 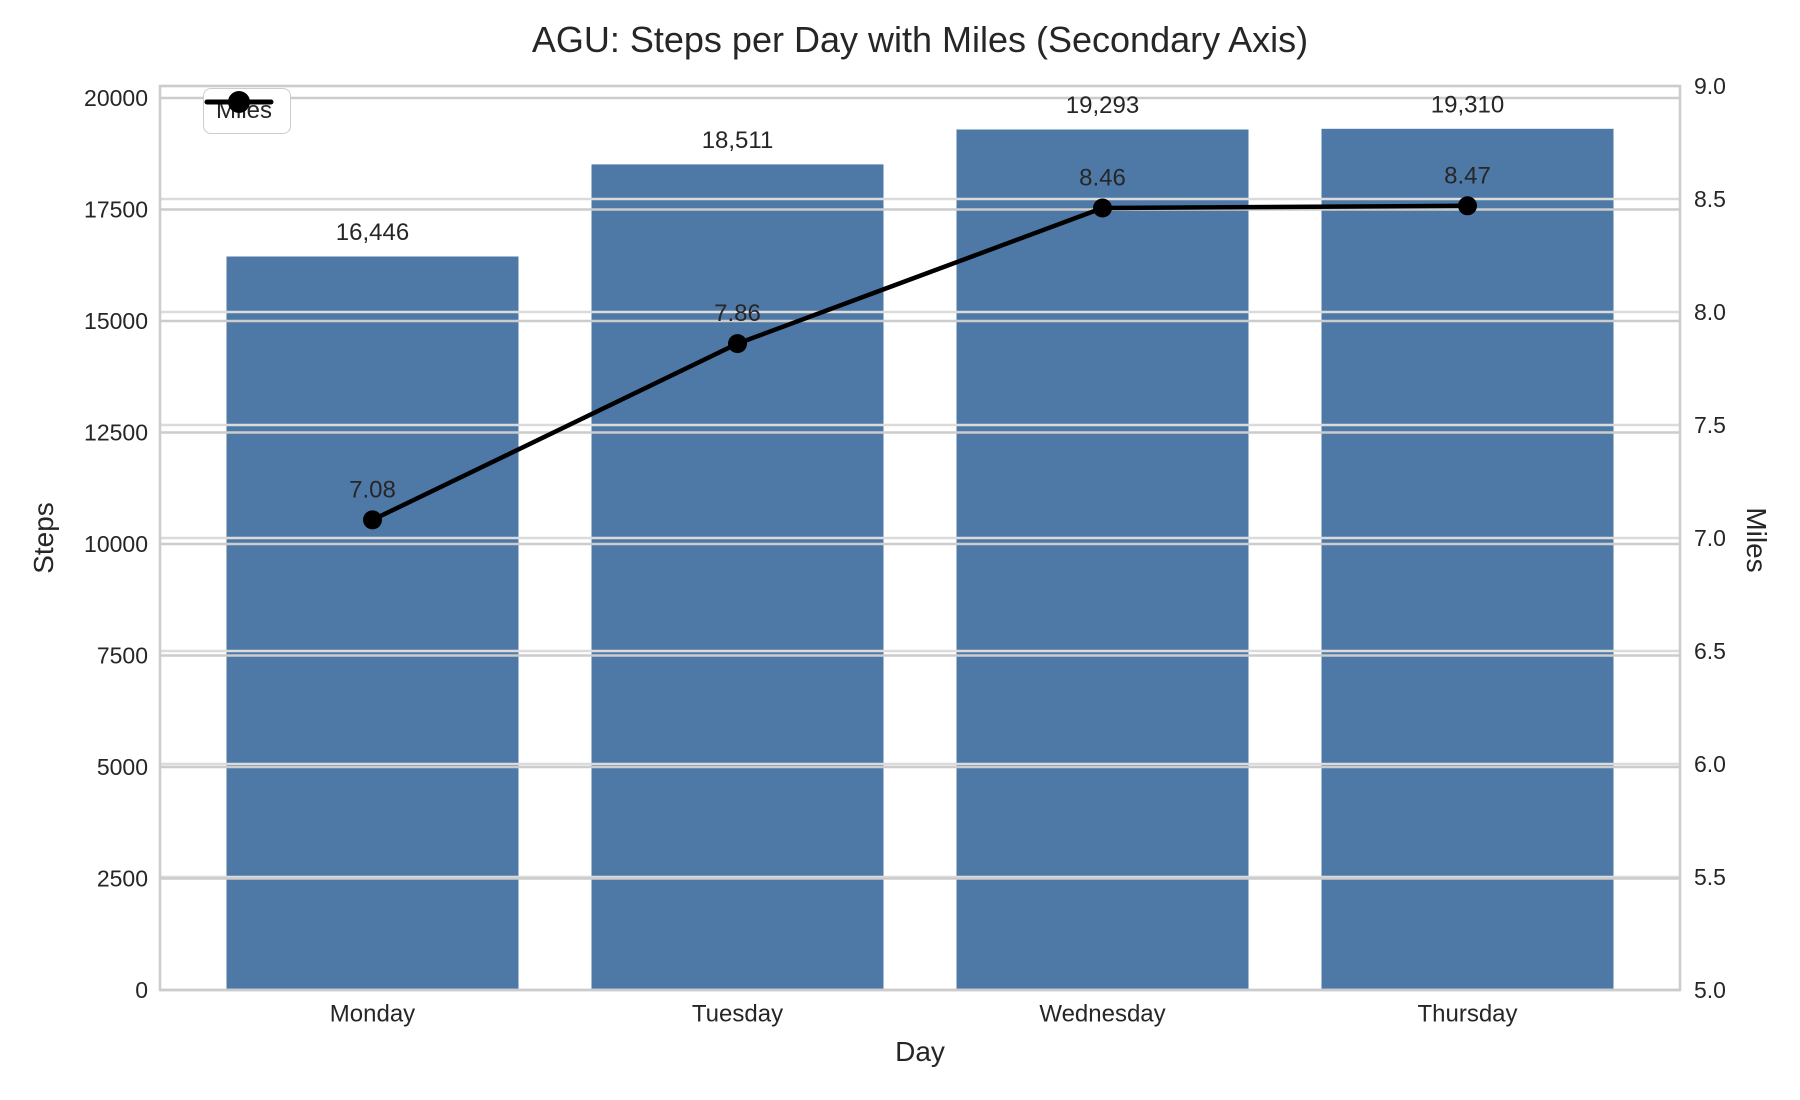 What do you see at coordinates (116, 98) in the screenshot?
I see `left-ytick-label: 20000` at bounding box center [116, 98].